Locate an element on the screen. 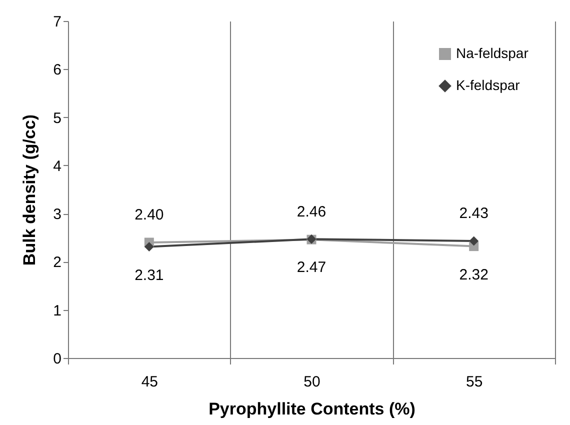 The image size is (570, 425). y-tick-label: 6 is located at coordinates (57, 70).